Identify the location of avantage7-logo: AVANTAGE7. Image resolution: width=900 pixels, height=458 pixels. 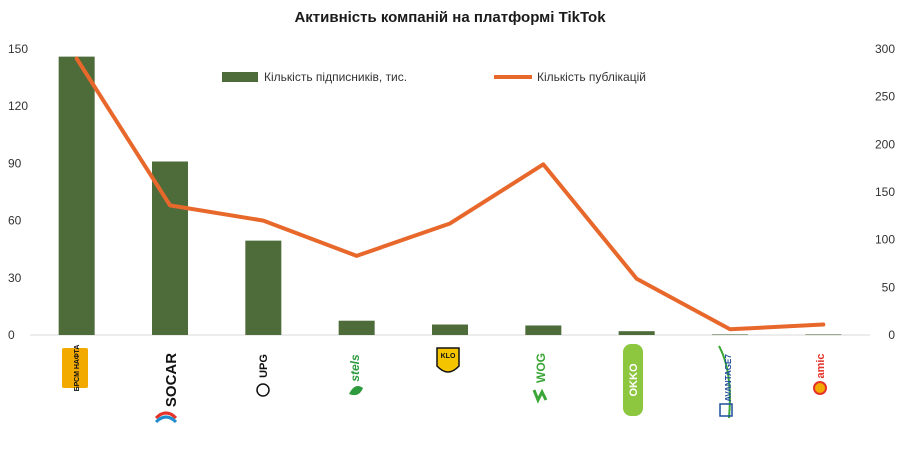
(725, 382).